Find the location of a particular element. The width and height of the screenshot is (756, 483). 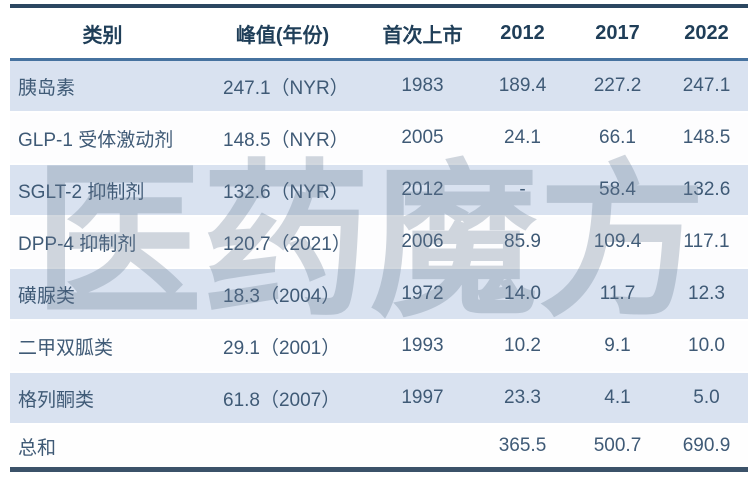

table-cell: 66.1 is located at coordinates (617, 138).